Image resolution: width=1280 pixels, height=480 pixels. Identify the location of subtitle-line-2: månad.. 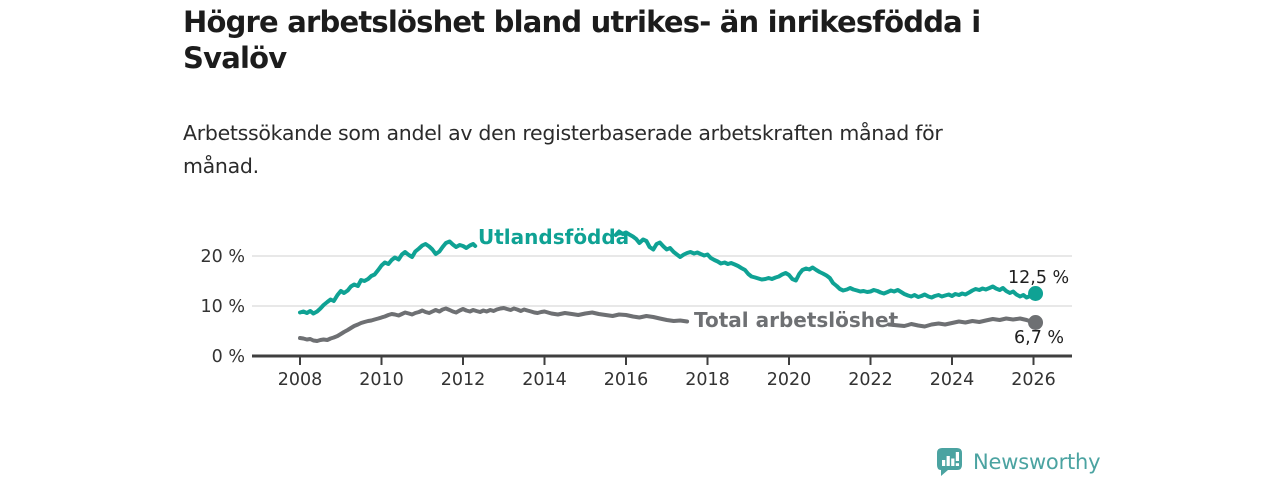
(221, 166).